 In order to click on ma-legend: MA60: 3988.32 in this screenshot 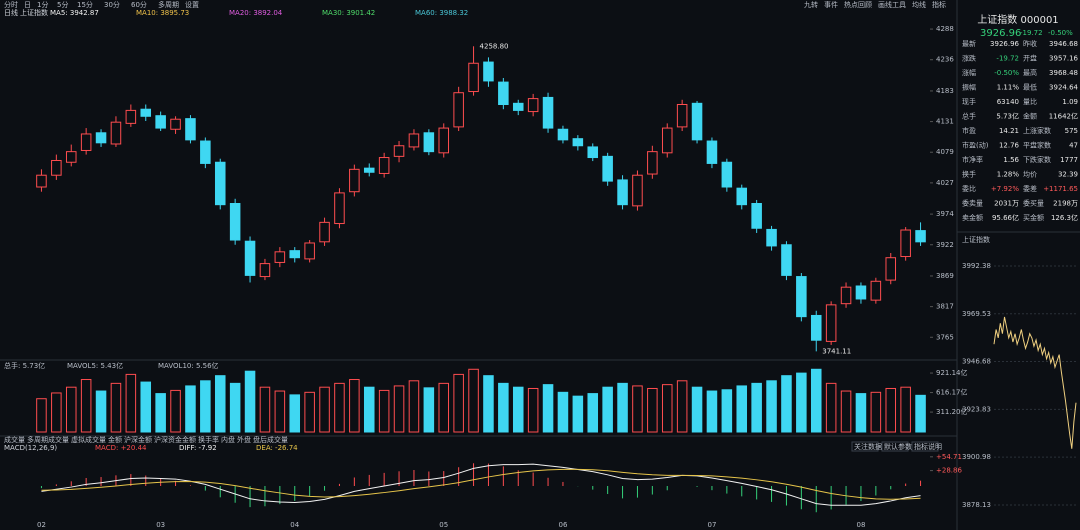, I will do `click(441, 13)`.